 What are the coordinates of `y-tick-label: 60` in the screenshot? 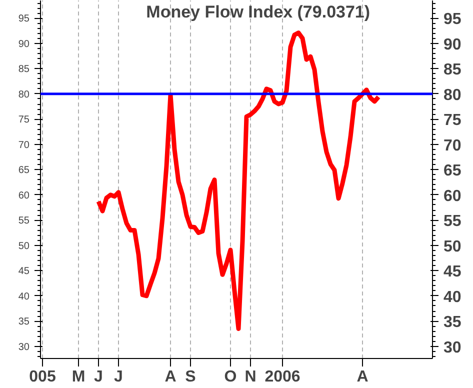 It's located at (24, 196).